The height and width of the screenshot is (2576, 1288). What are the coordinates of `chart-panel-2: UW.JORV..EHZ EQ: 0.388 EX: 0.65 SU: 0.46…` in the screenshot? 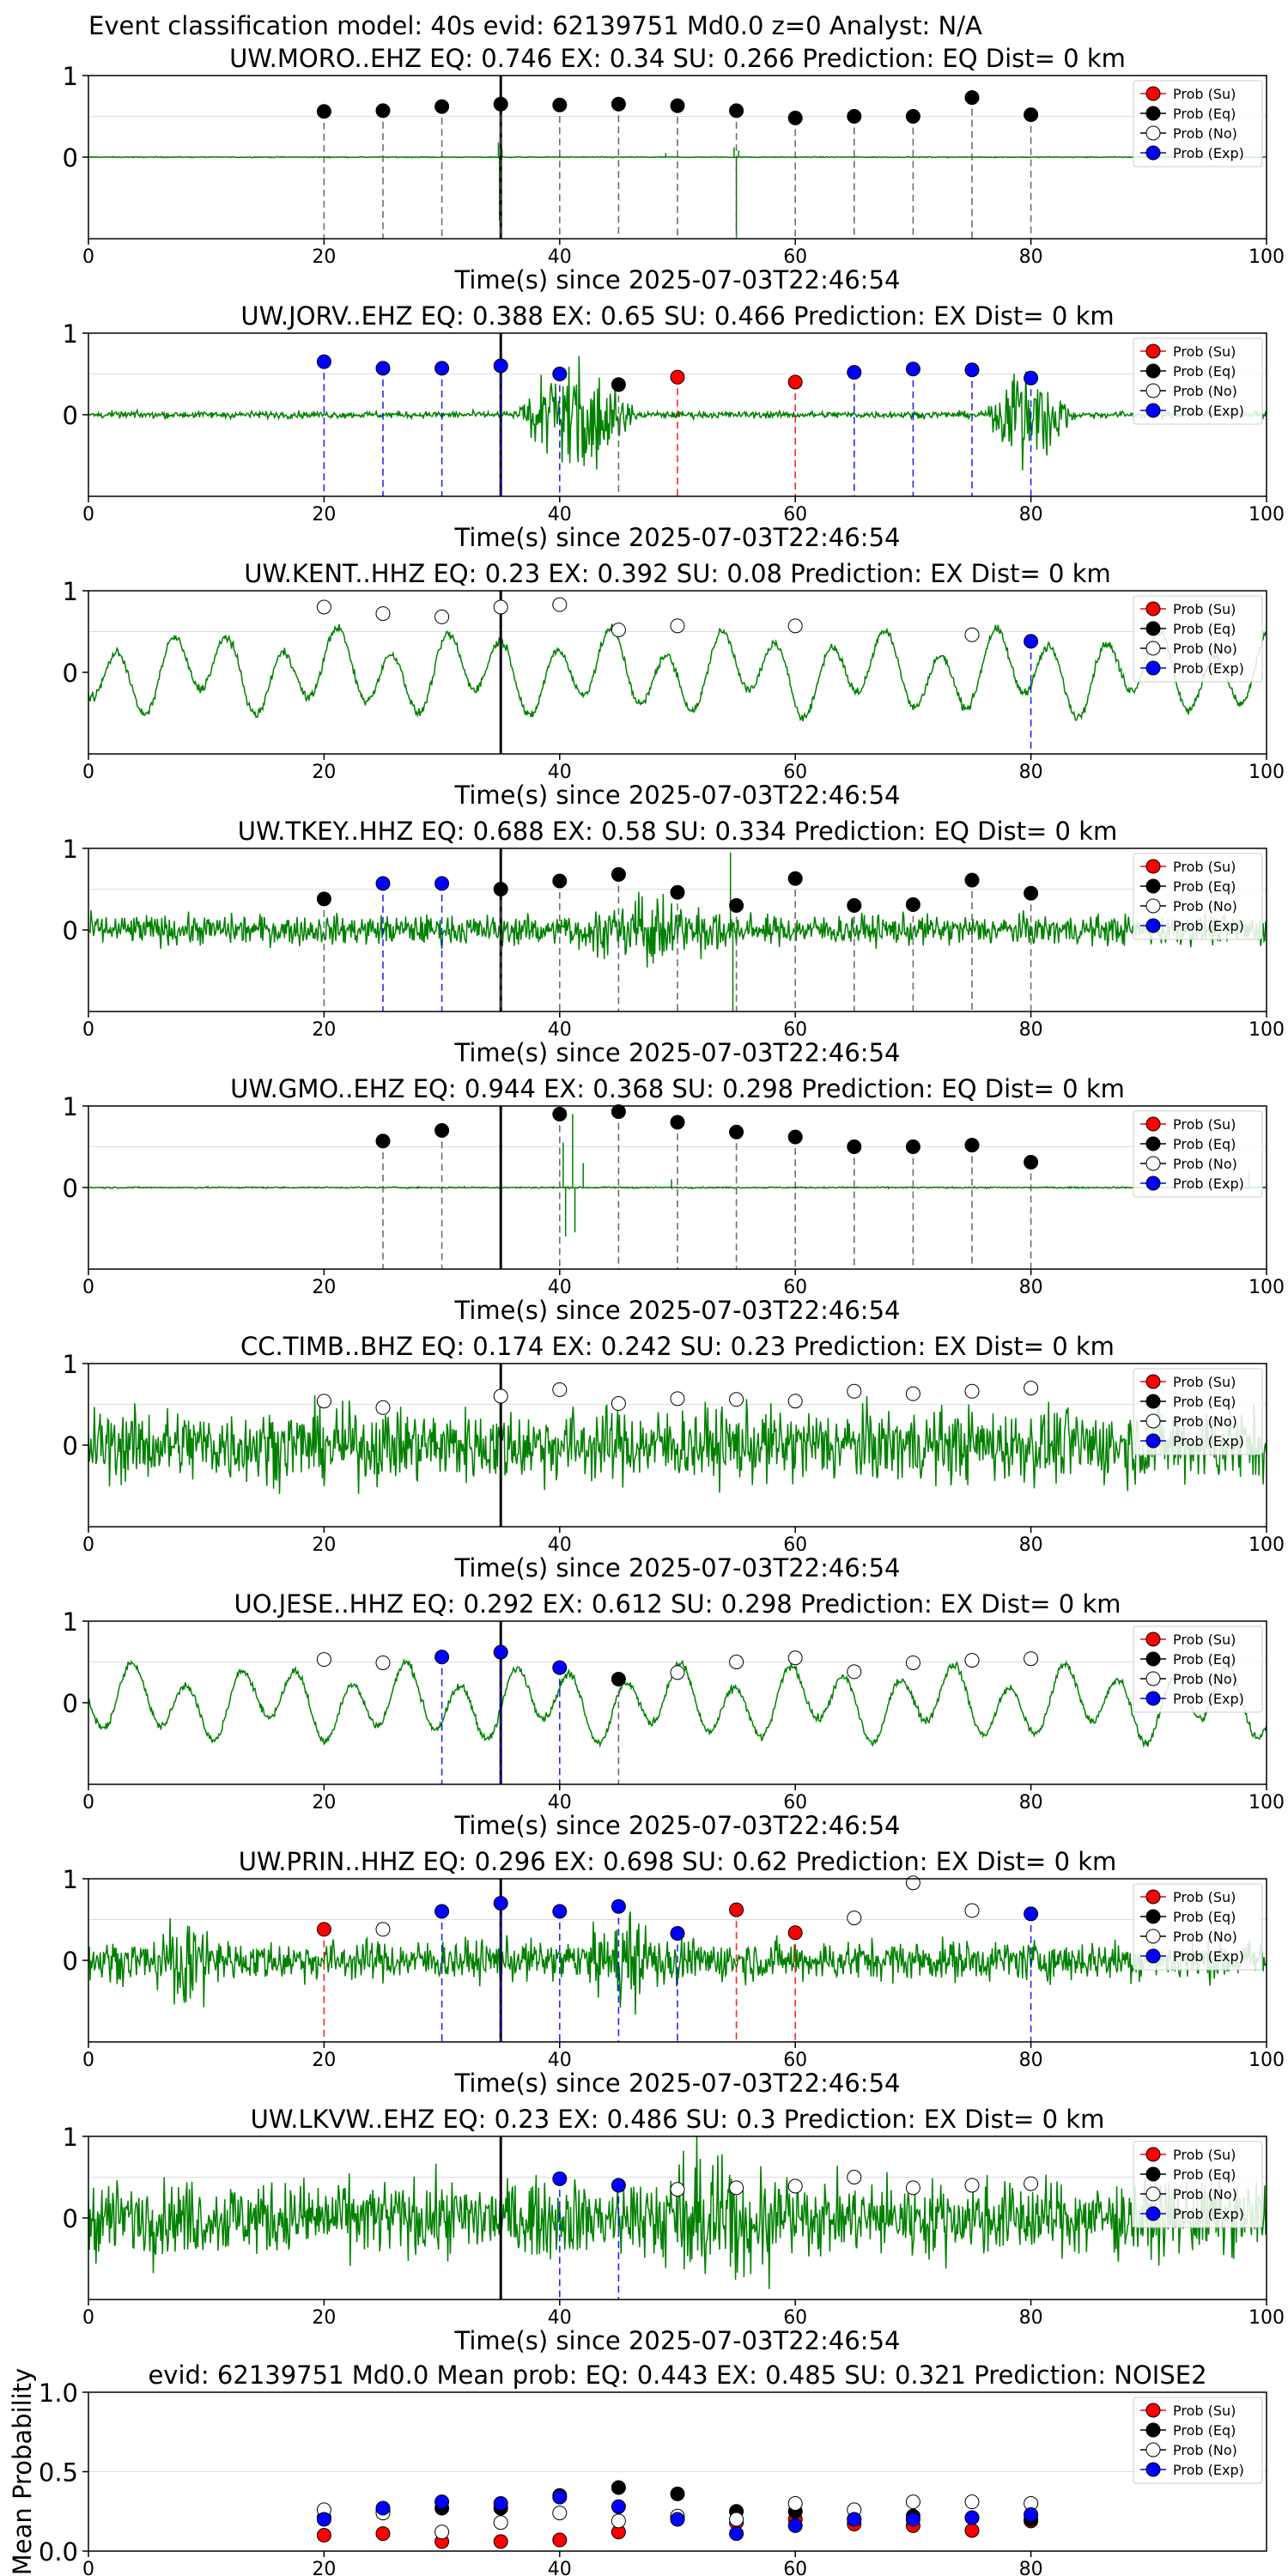 It's located at (674, 426).